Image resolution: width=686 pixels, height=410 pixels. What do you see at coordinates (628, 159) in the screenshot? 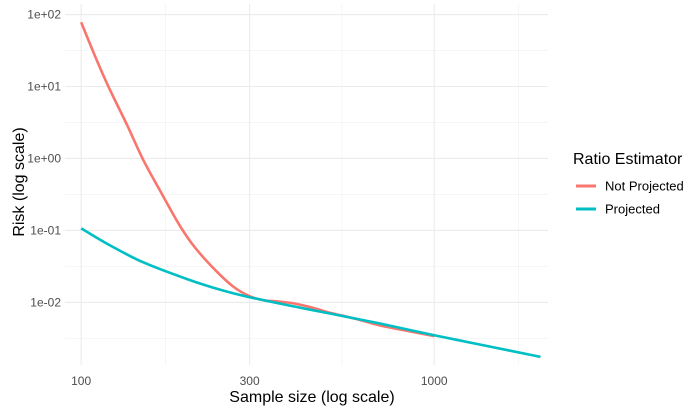
I see `legend-title: Ratio Estimator` at bounding box center [628, 159].